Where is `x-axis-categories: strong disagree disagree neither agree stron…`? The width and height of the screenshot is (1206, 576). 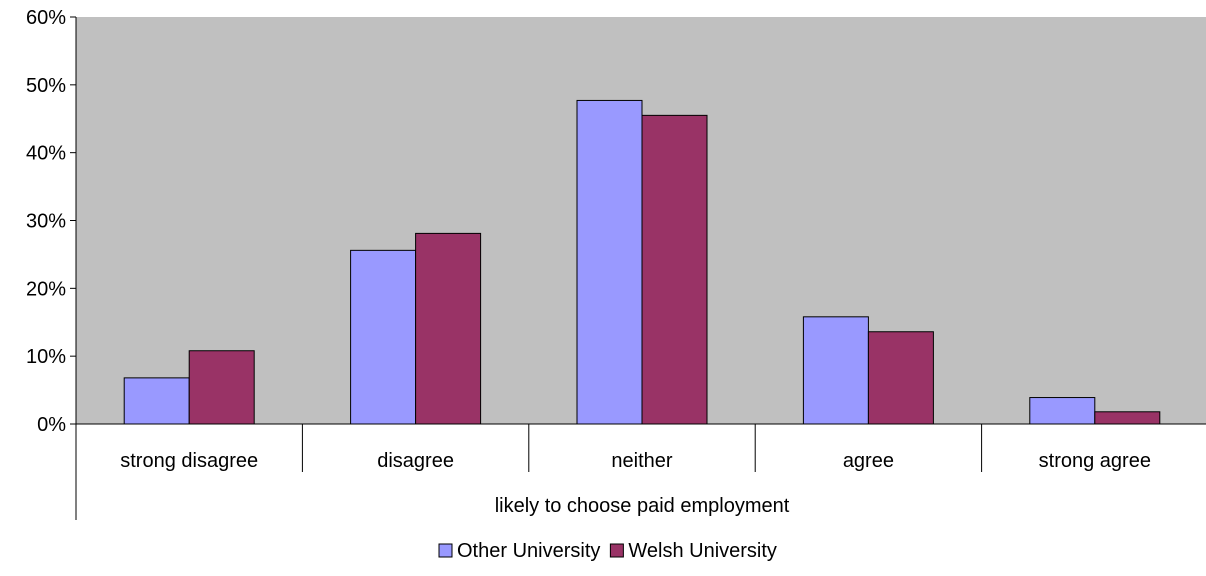 x-axis-categories: strong disagree disagree neither agree stron… is located at coordinates (635, 448).